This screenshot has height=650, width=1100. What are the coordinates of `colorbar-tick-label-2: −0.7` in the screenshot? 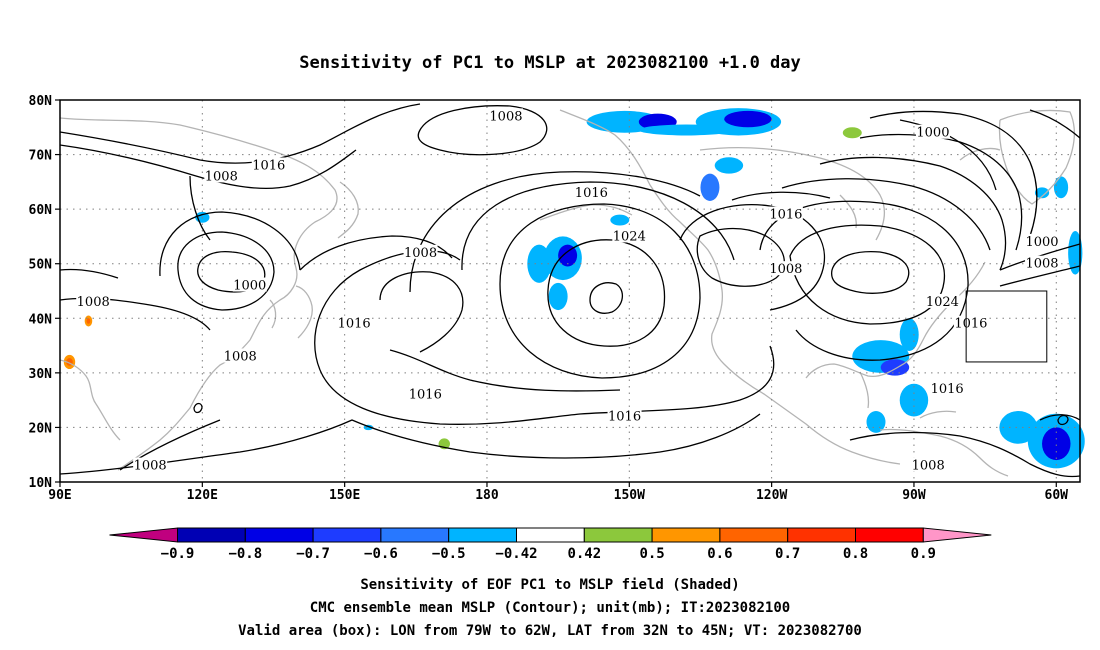 It's located at (313, 554).